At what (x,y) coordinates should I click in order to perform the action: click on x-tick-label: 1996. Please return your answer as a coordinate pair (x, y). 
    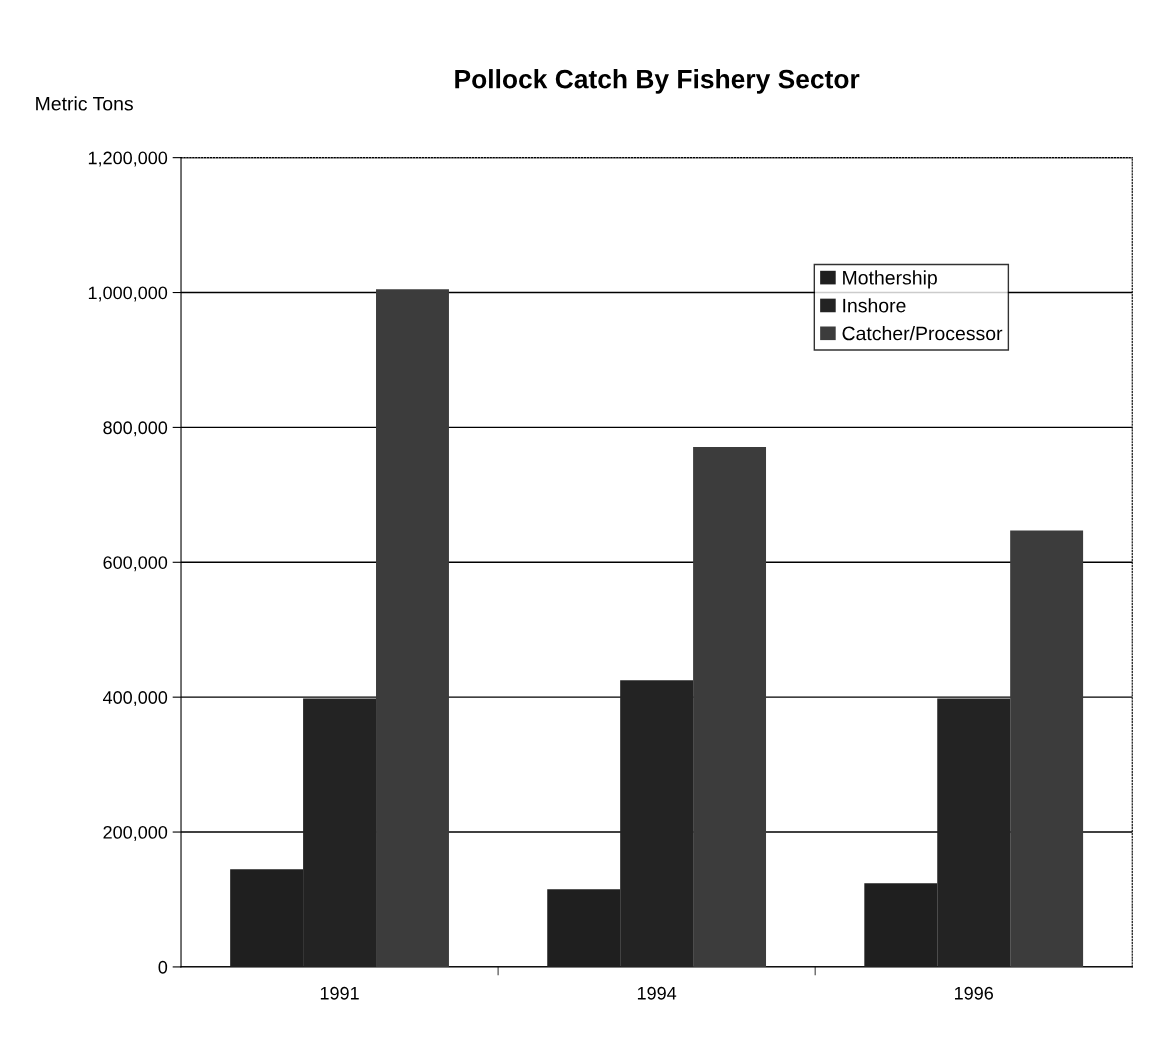
    Looking at the image, I should click on (974, 993).